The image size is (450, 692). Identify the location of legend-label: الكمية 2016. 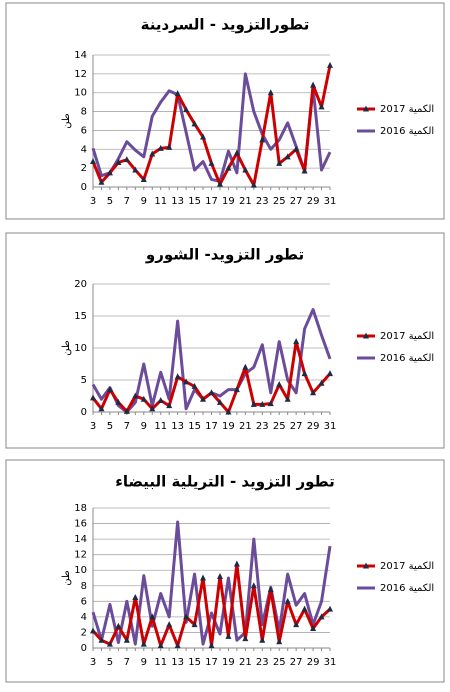
(407, 131).